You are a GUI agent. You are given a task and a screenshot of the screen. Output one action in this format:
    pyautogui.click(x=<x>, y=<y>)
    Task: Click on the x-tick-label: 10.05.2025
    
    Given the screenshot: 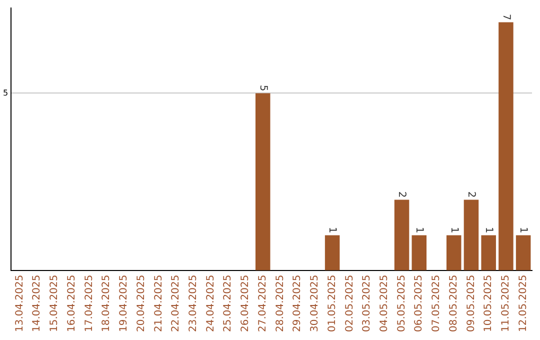 What is the action you would take?
    pyautogui.click(x=488, y=303)
    